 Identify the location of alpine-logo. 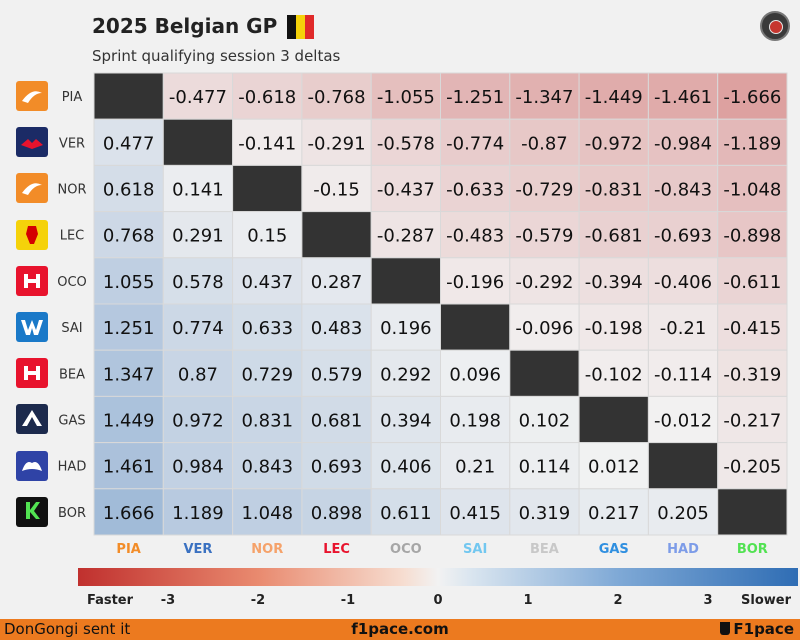
(32, 419).